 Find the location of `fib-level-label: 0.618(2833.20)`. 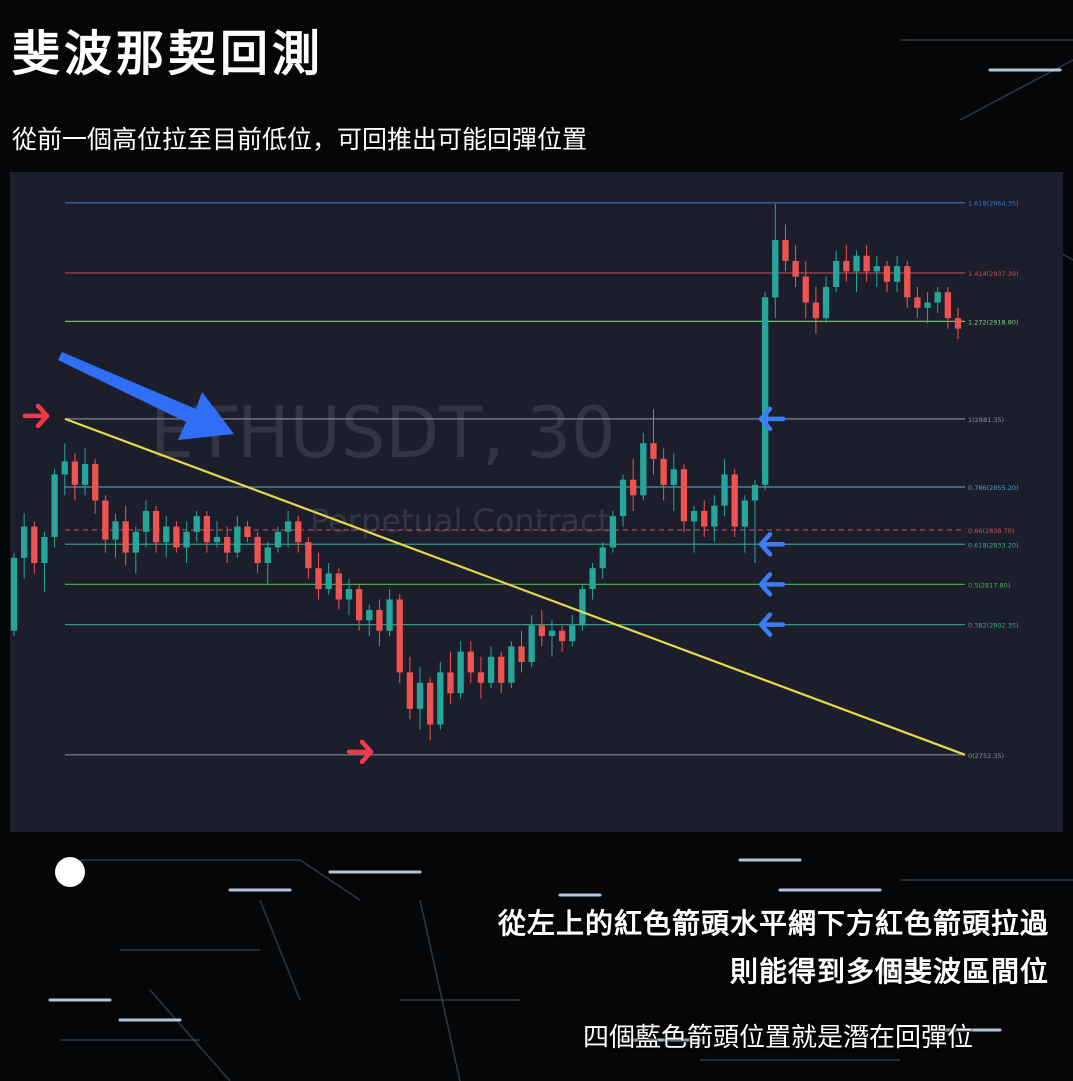

fib-level-label: 0.618(2833.20) is located at coordinates (993, 545).